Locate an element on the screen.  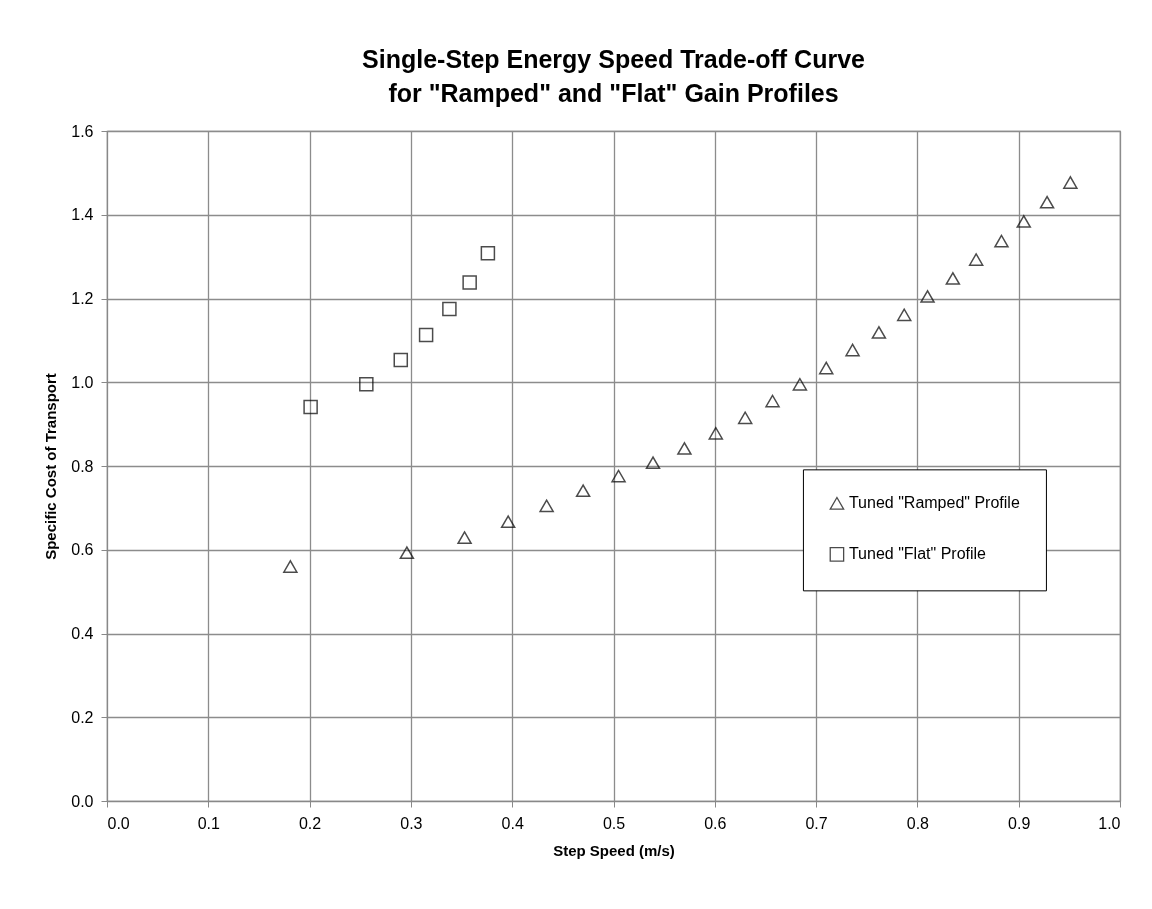
x-tick-label: 1.0 is located at coordinates (1109, 823).